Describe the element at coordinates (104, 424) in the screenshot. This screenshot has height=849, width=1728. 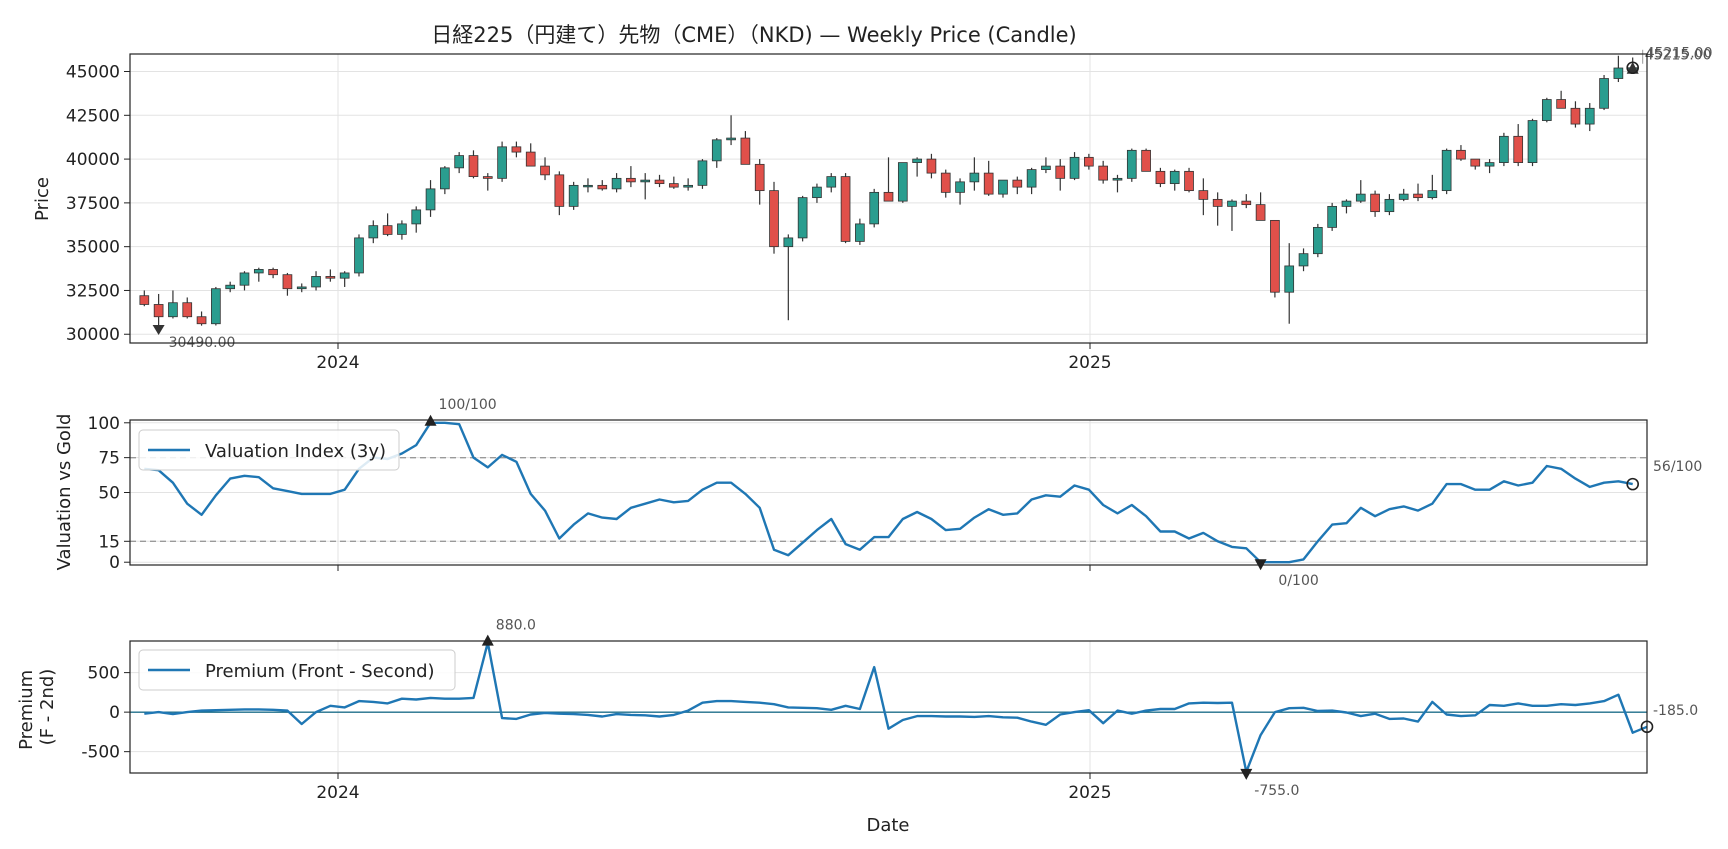
I see `valuation-ytick-label-4: 100` at that location.